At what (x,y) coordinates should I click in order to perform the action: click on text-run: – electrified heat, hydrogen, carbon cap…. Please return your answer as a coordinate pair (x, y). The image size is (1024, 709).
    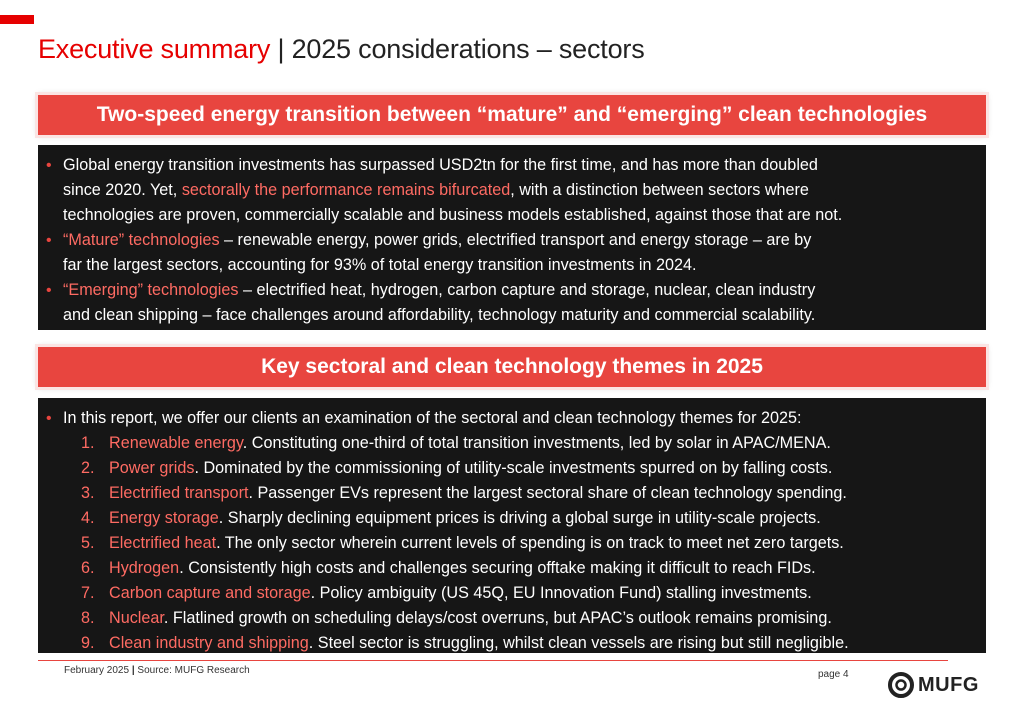
    Looking at the image, I should click on (527, 290).